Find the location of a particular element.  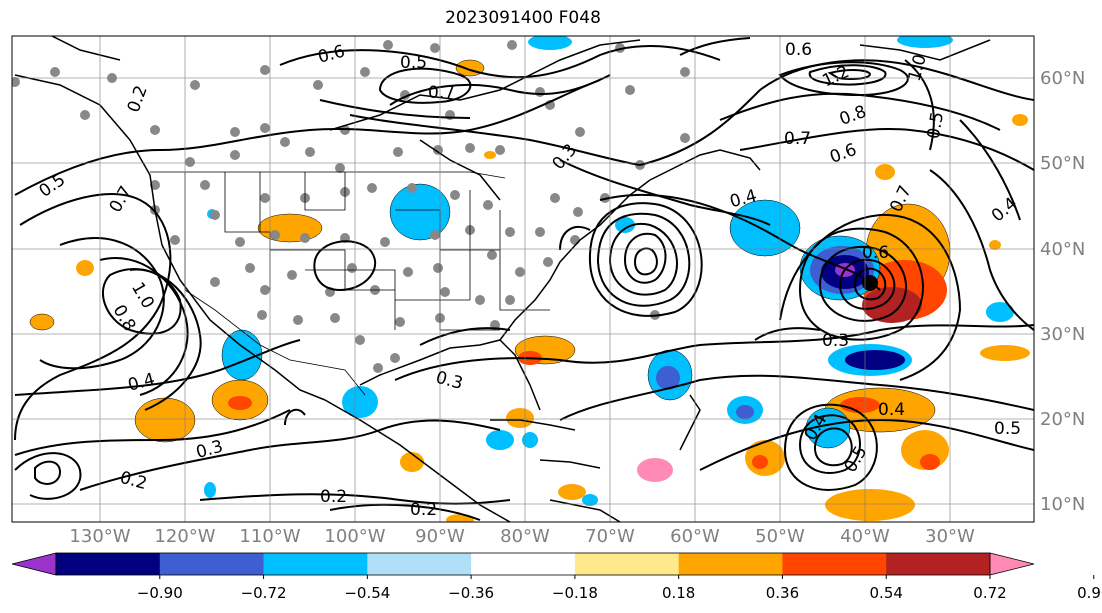

longitude-label: 50°W is located at coordinates (780, 536).